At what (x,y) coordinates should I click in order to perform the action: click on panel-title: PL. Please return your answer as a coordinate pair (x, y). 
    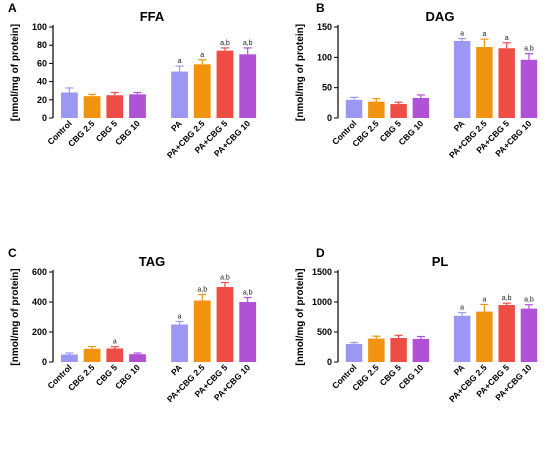
    Looking at the image, I should click on (440, 261).